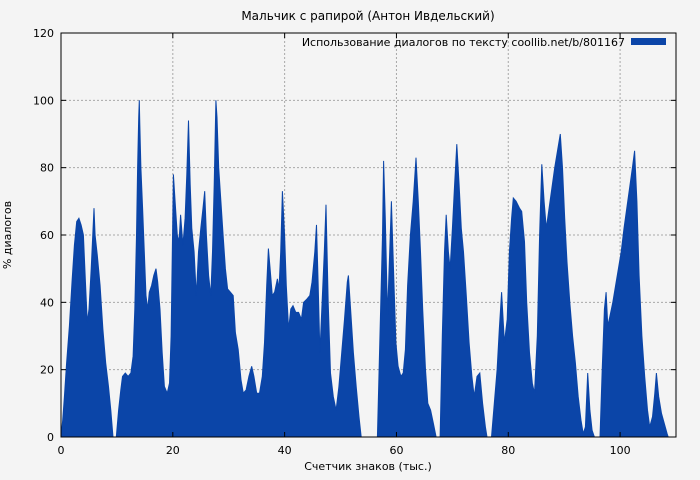  What do you see at coordinates (47, 302) in the screenshot?
I see `y-tick-label: 40` at bounding box center [47, 302].